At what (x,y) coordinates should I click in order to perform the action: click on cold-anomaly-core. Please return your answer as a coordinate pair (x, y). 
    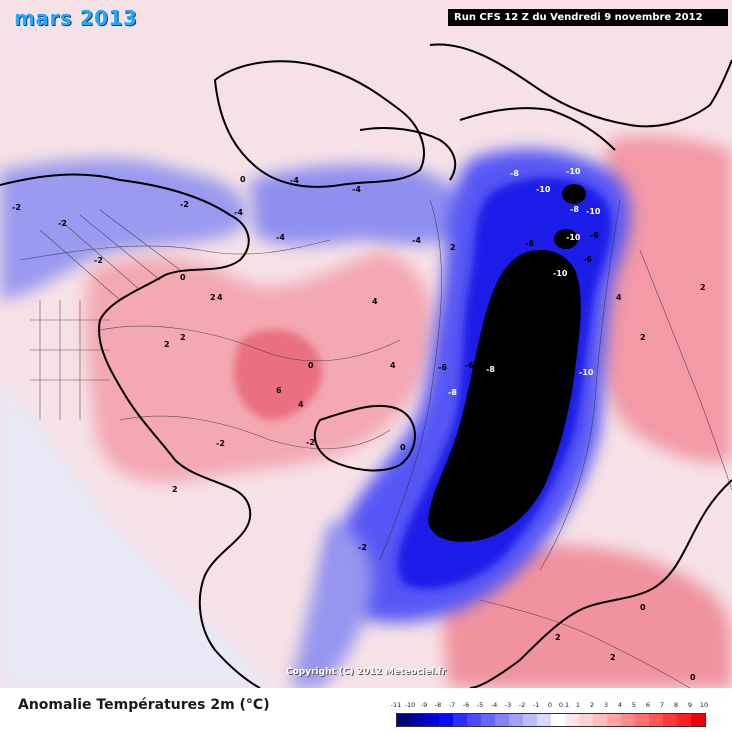
    Looking at the image, I should click on (504, 396).